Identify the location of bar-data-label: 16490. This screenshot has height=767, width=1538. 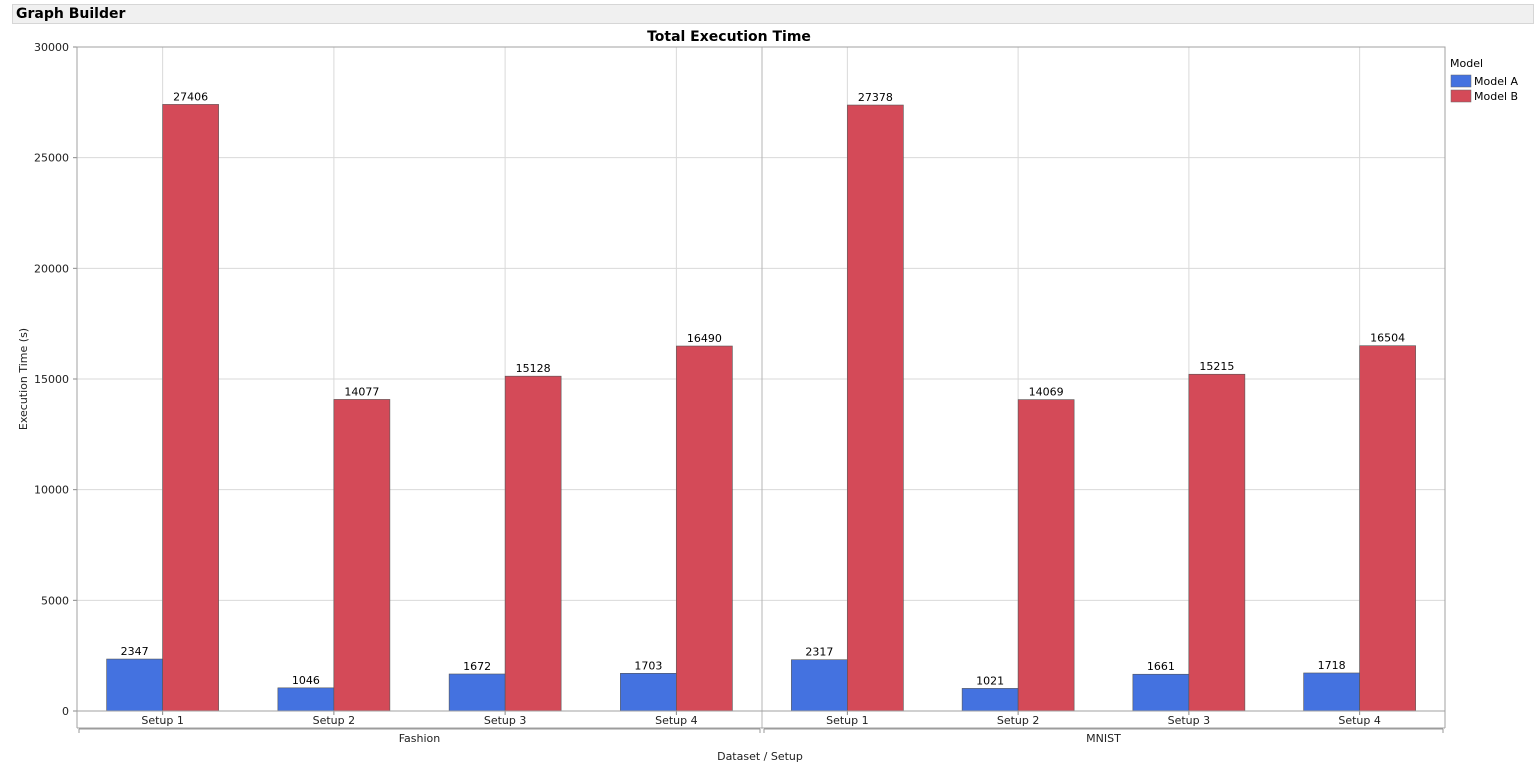
(704, 338).